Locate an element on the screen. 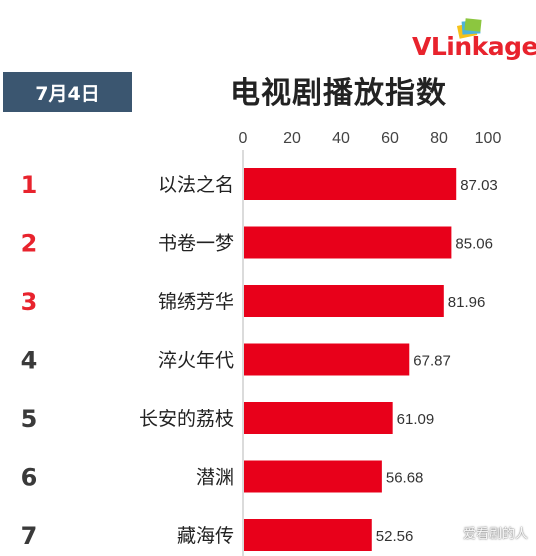  chart-title: 电视剧播放指数 is located at coordinates (338, 93).